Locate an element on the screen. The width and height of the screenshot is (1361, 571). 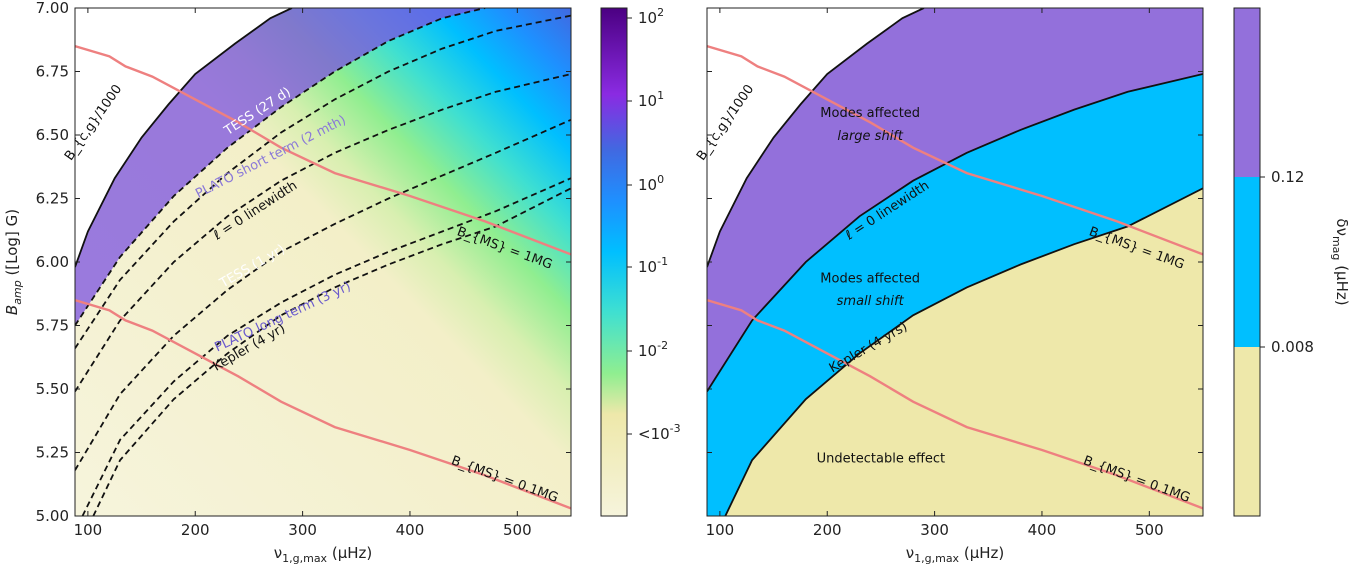
left-y-axis-label: Bamp ([Log] G) is located at coordinates (13, 262).